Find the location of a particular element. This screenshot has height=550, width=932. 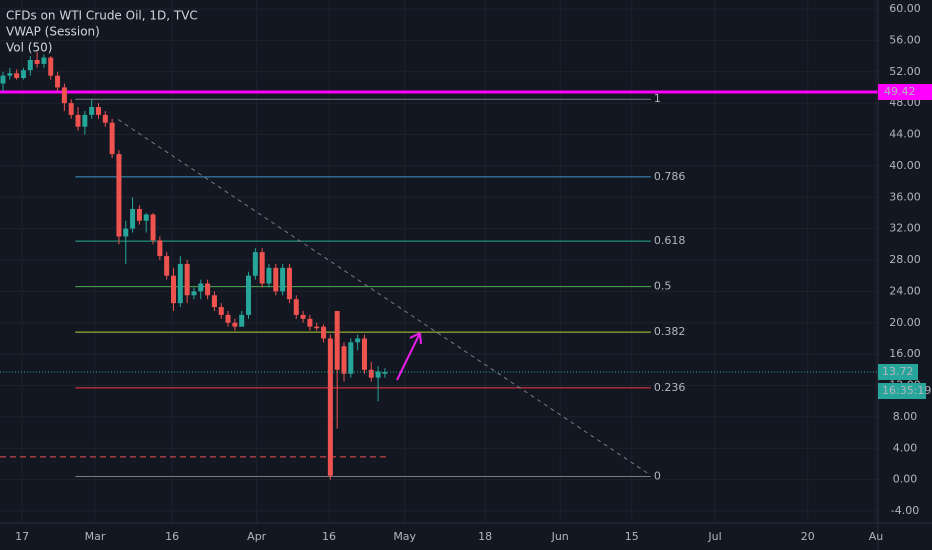

x-tick-label: Jun is located at coordinates (560, 536).